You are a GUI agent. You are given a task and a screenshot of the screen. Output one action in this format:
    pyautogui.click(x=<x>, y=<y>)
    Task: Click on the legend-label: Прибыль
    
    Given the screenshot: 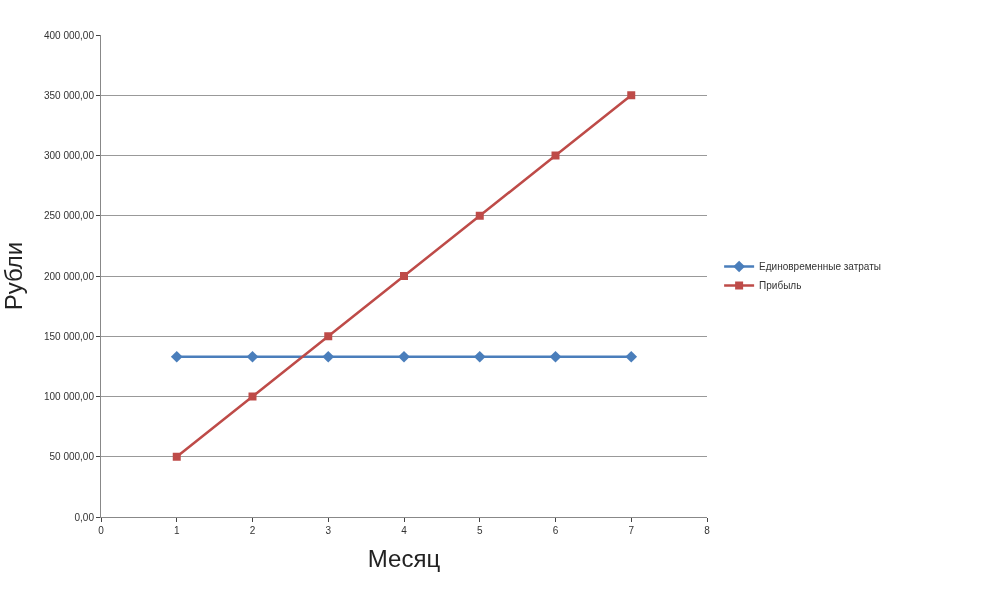 What is the action you would take?
    pyautogui.click(x=780, y=286)
    